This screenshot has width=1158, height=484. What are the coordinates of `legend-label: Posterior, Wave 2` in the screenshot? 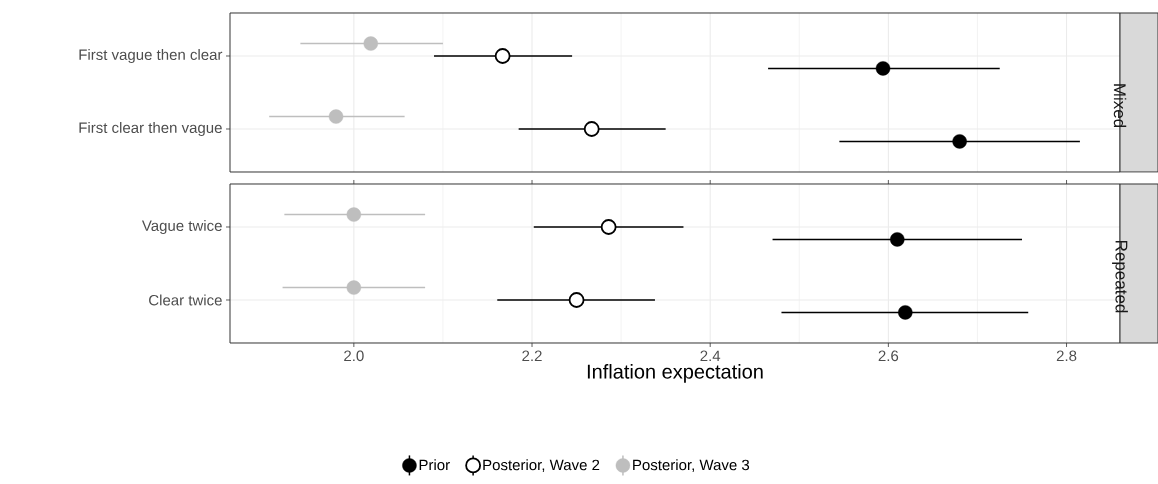 It's located at (541, 466).